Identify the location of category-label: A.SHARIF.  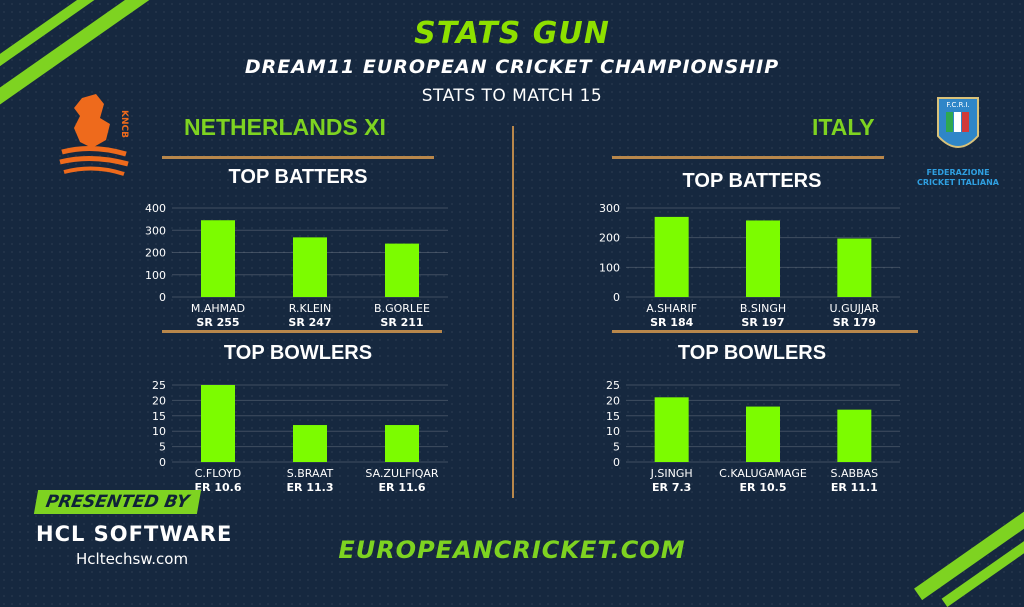
(671, 308).